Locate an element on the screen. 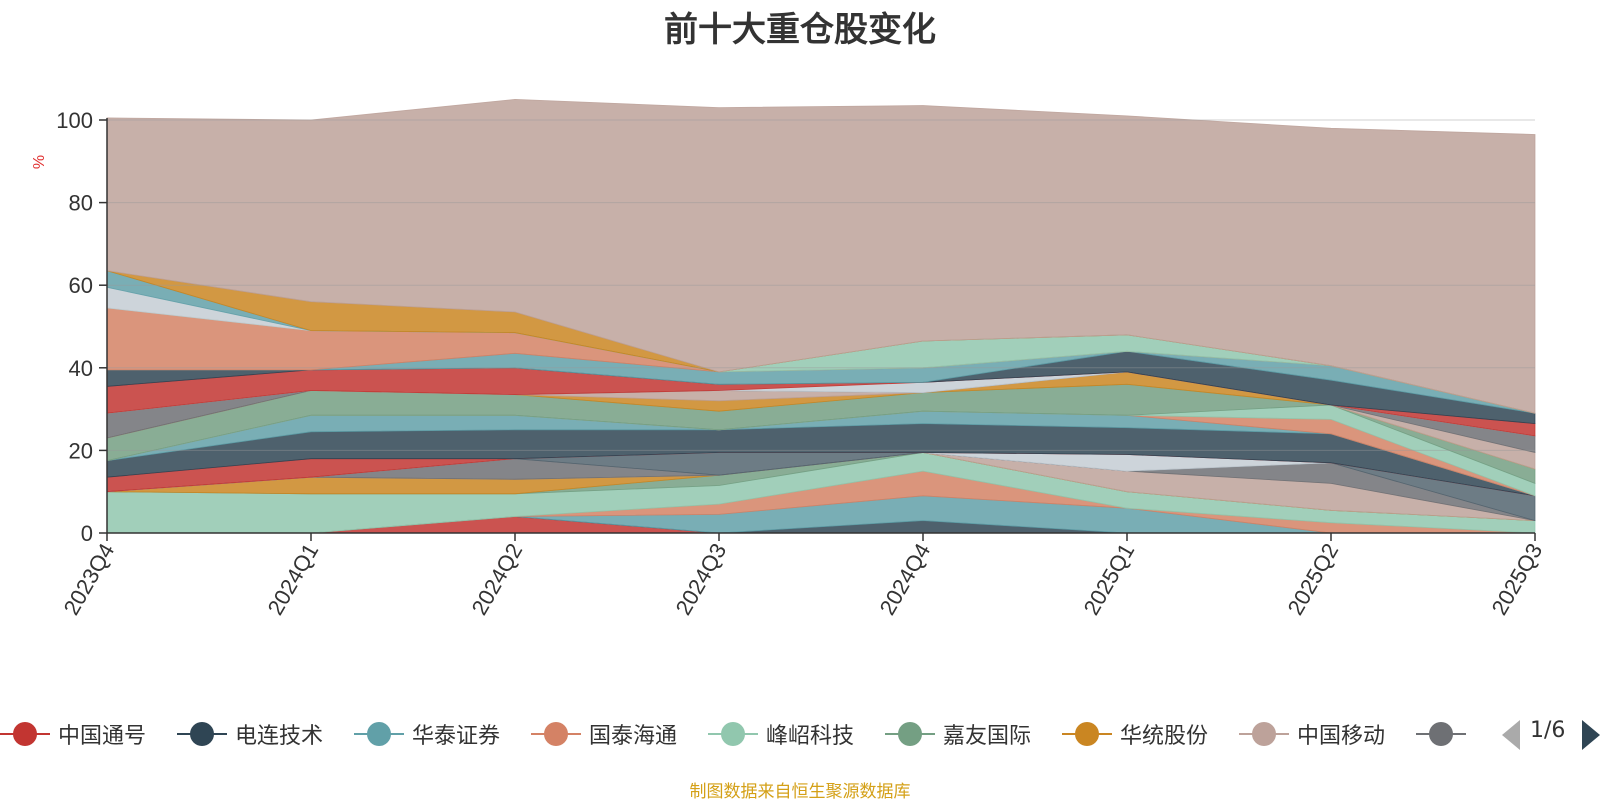 This screenshot has height=802, width=1600. x-tick-label: 2024Q2 is located at coordinates (497, 579).